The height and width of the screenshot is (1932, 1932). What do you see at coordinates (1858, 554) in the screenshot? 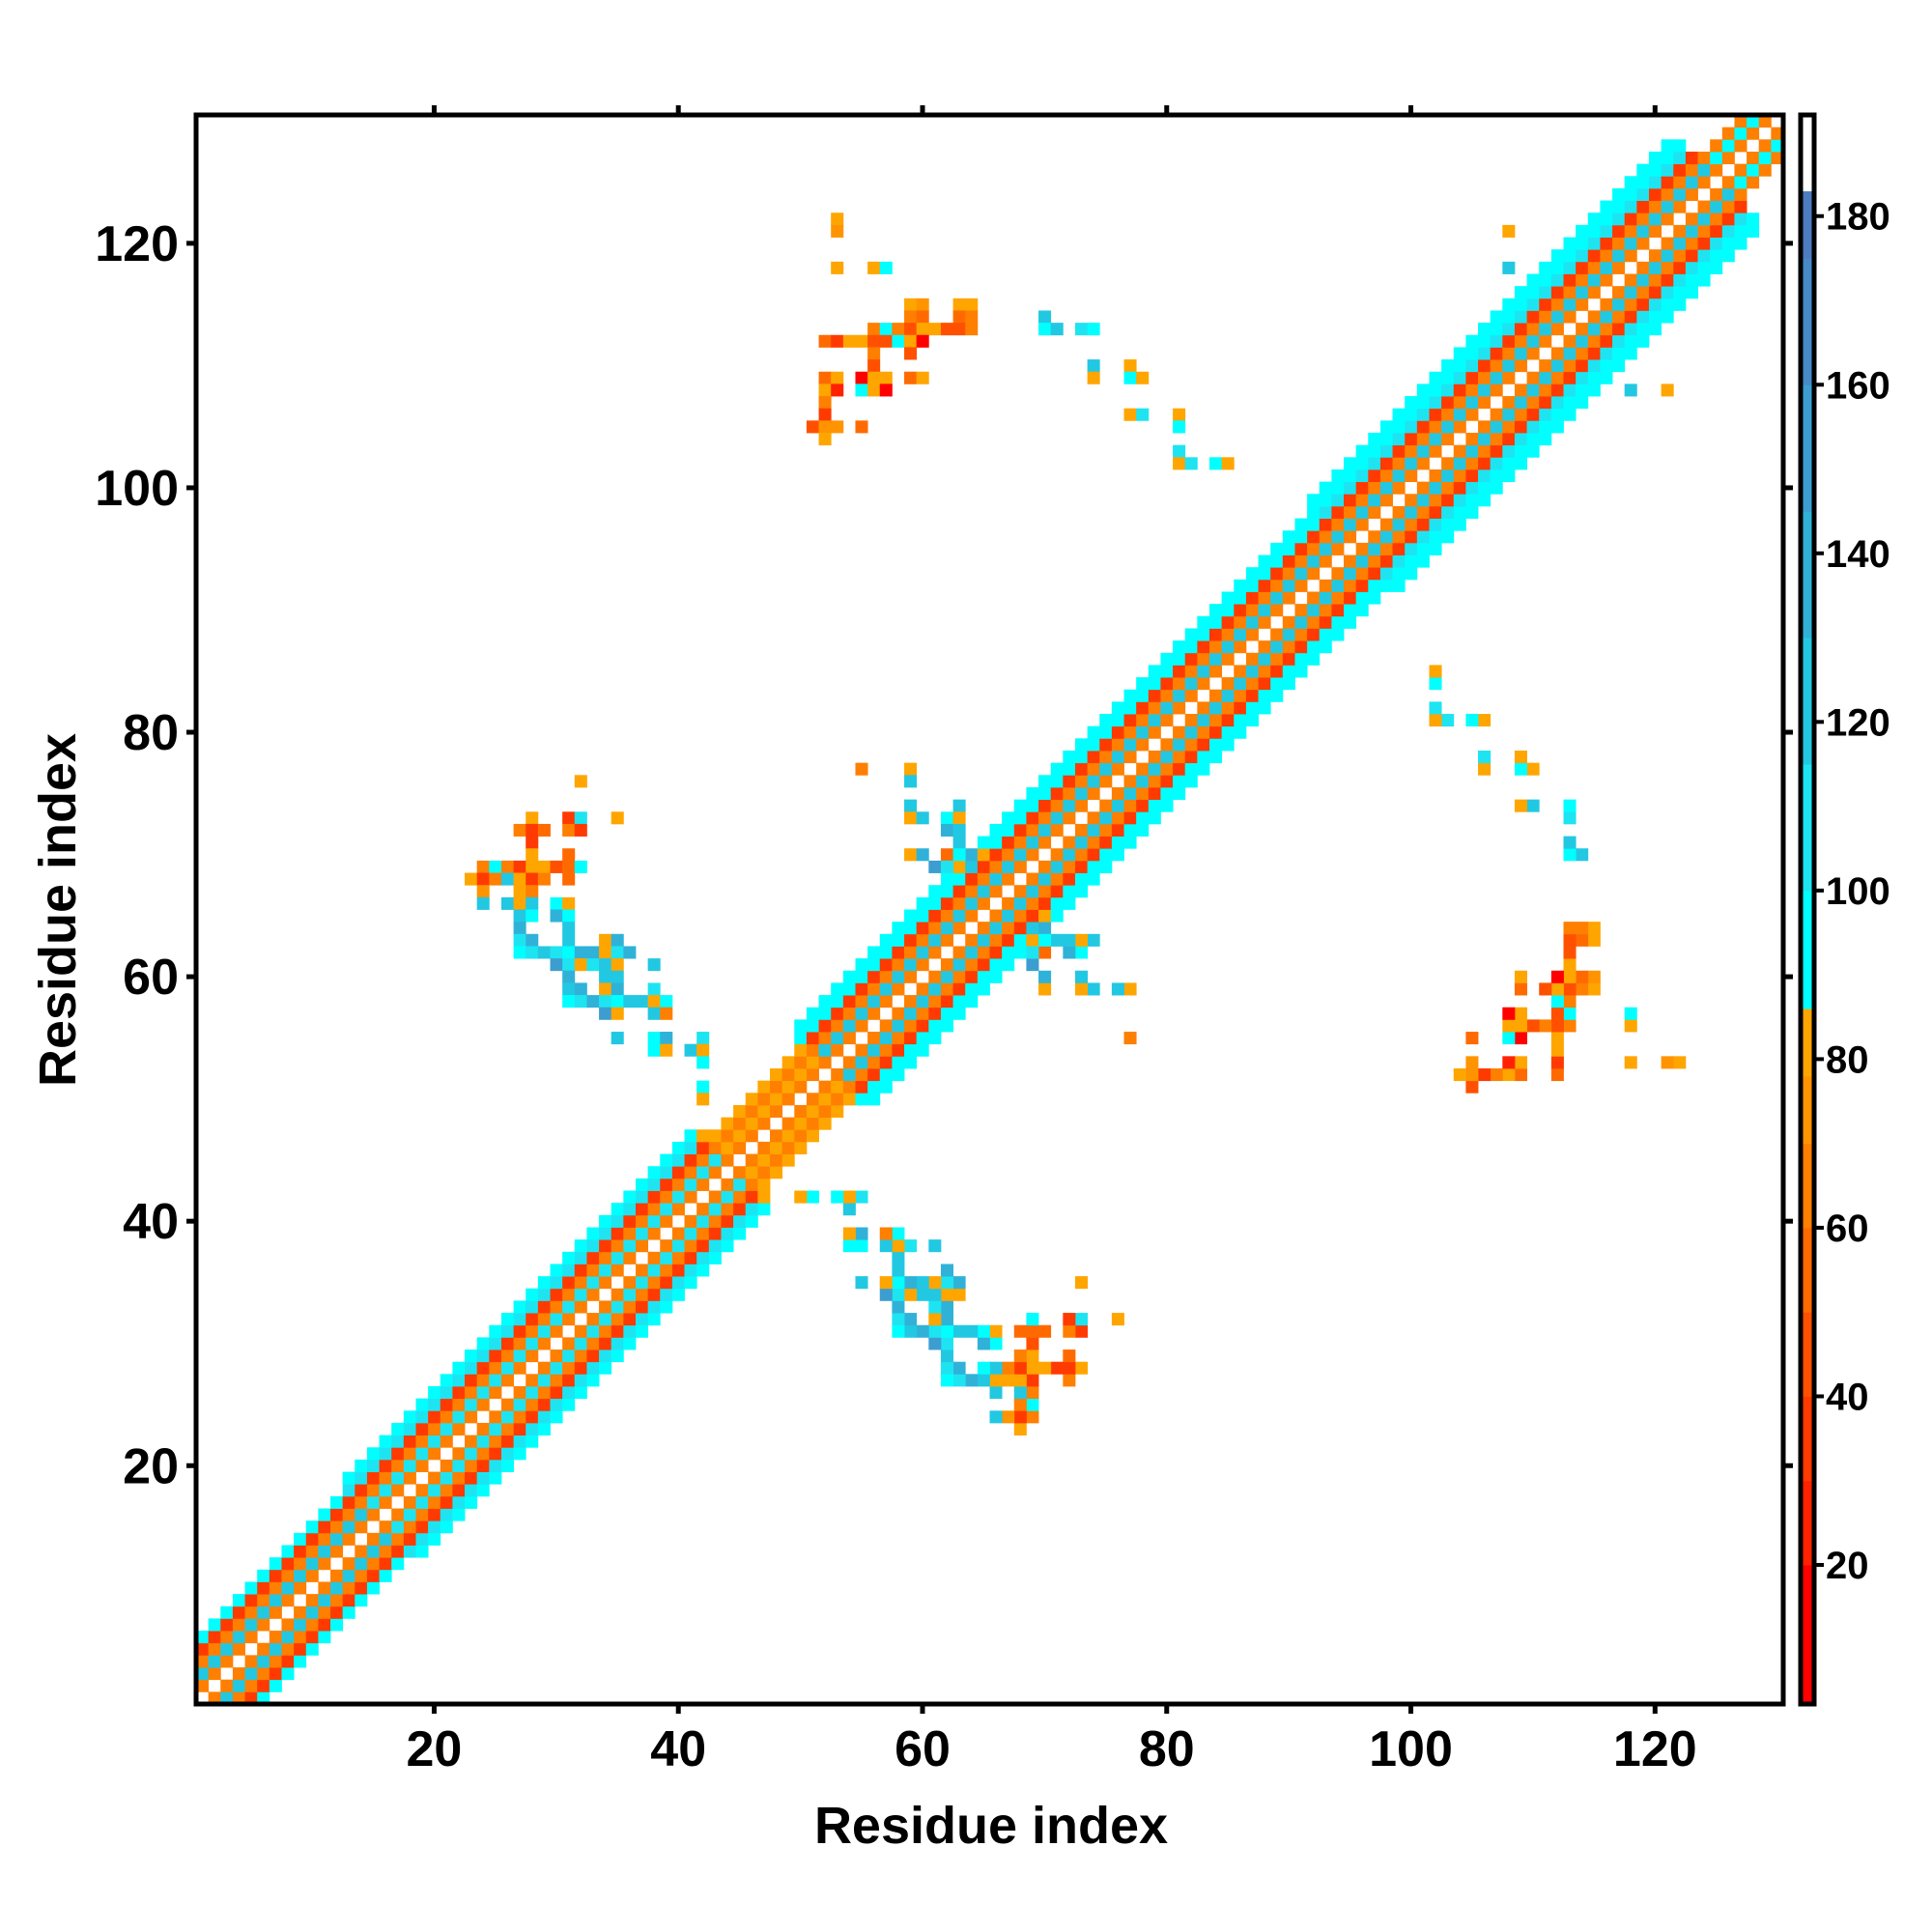
I see `colorbar-tick-label: 140` at bounding box center [1858, 554].